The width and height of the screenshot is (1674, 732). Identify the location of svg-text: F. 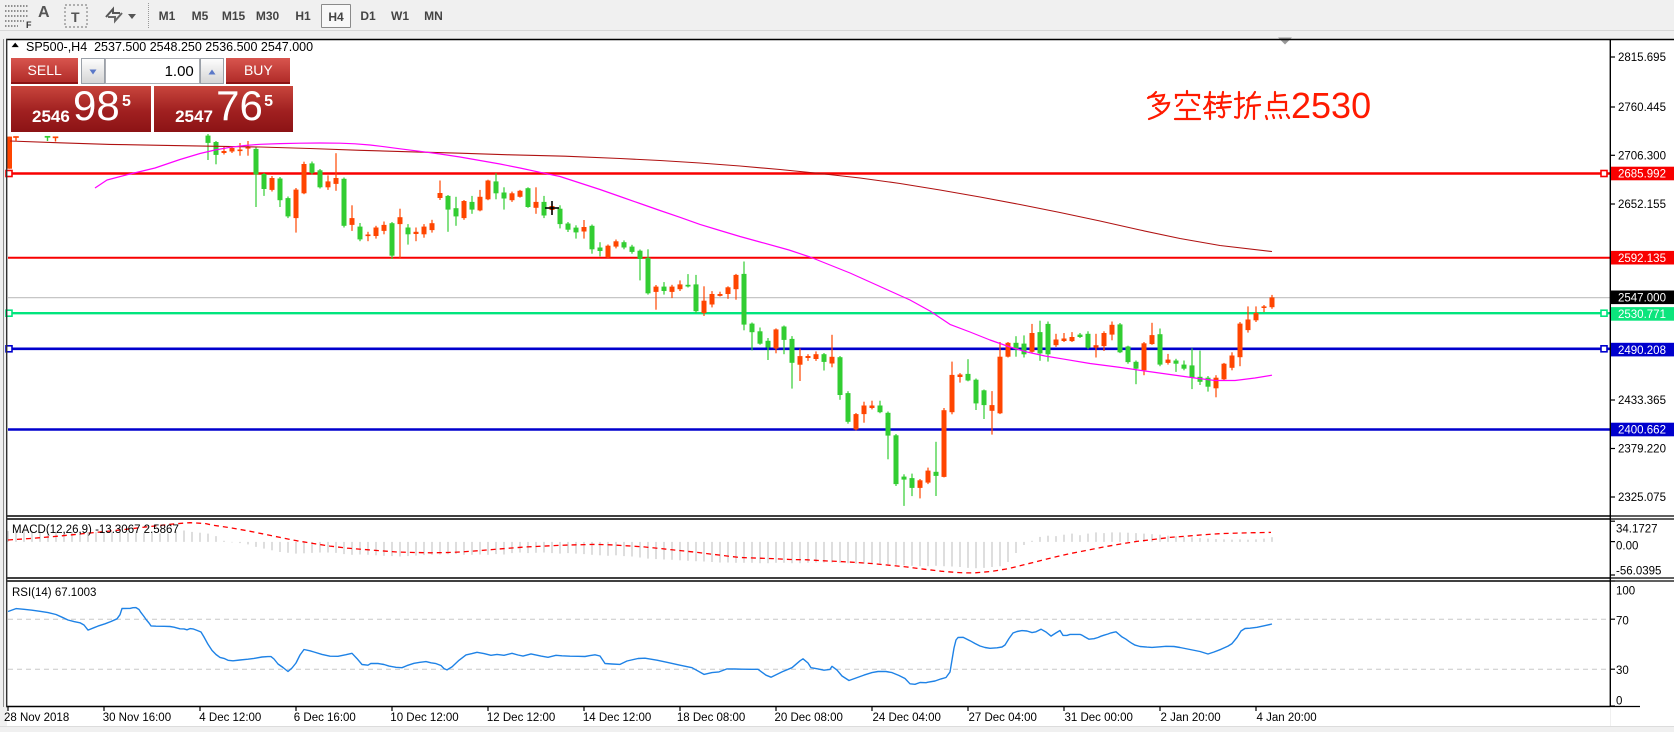
(29, 25).